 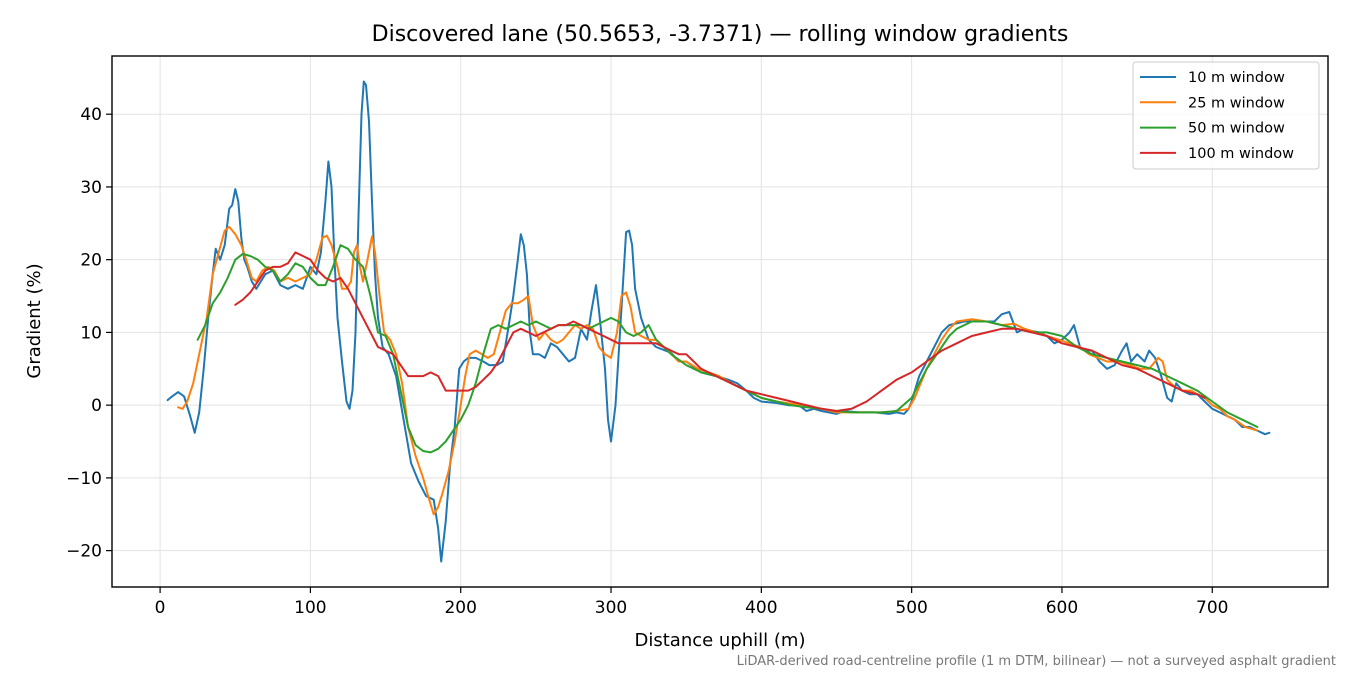 I want to click on legend-label: 25 m window, so click(x=1236, y=103).